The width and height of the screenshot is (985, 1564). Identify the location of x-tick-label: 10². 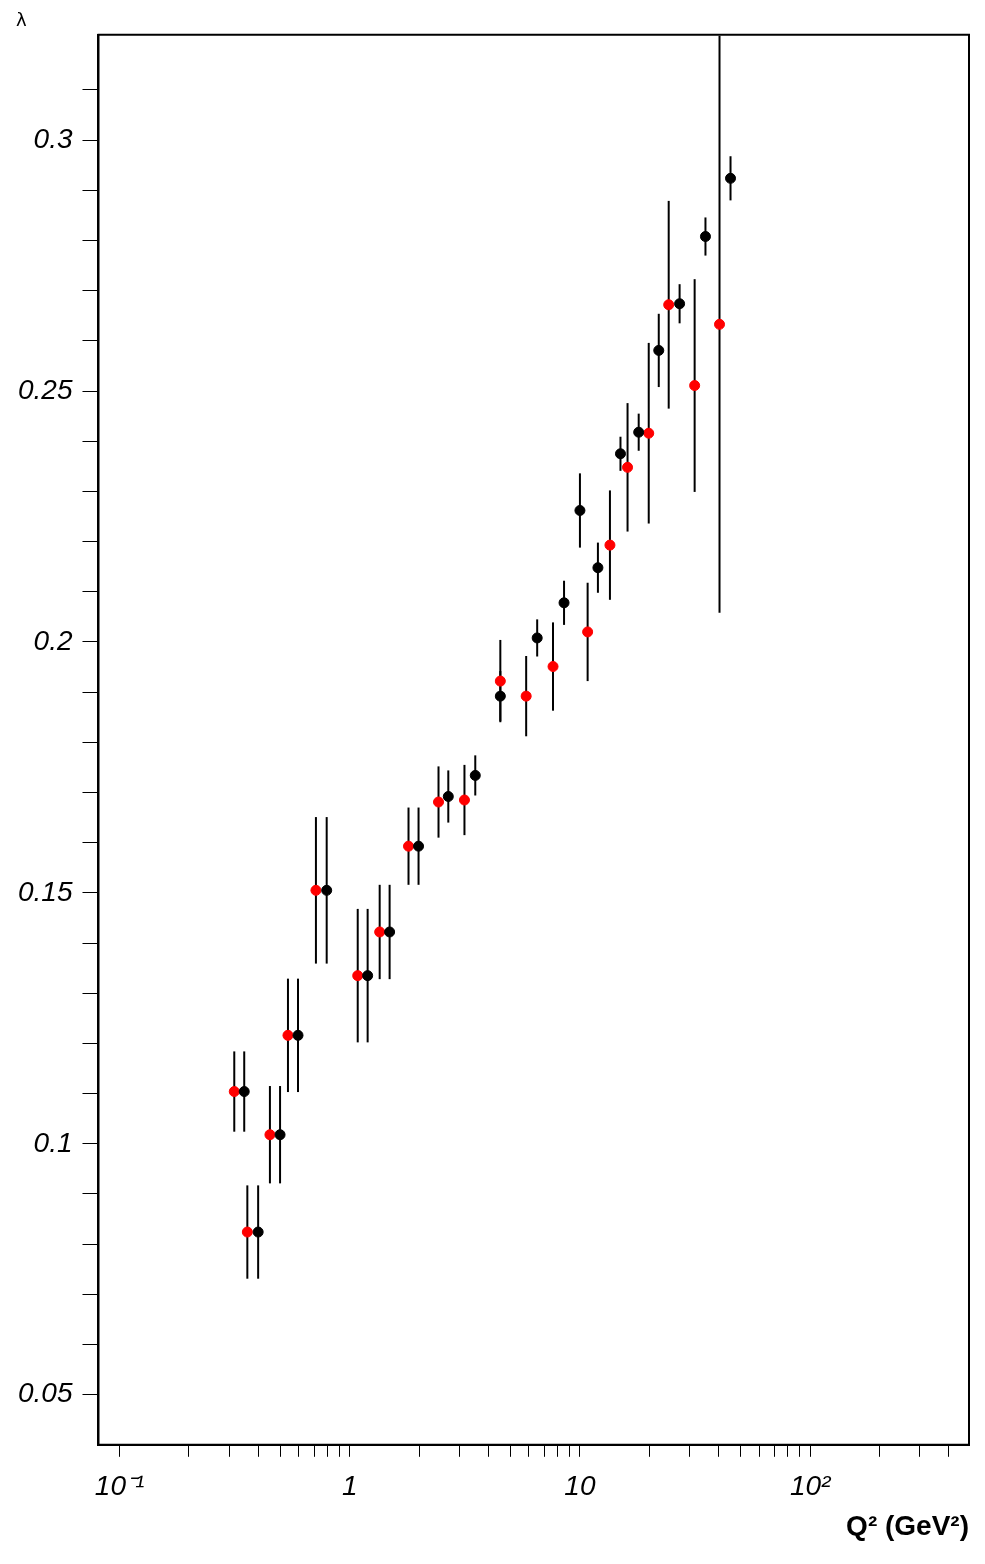
(811, 1486).